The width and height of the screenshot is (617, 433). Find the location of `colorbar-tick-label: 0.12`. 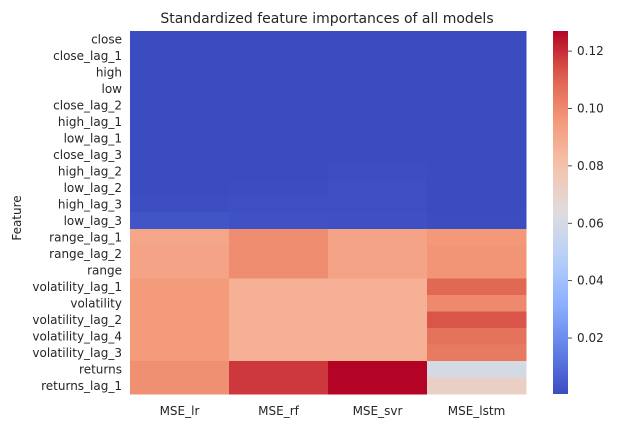

colorbar-tick-label: 0.12 is located at coordinates (590, 51).